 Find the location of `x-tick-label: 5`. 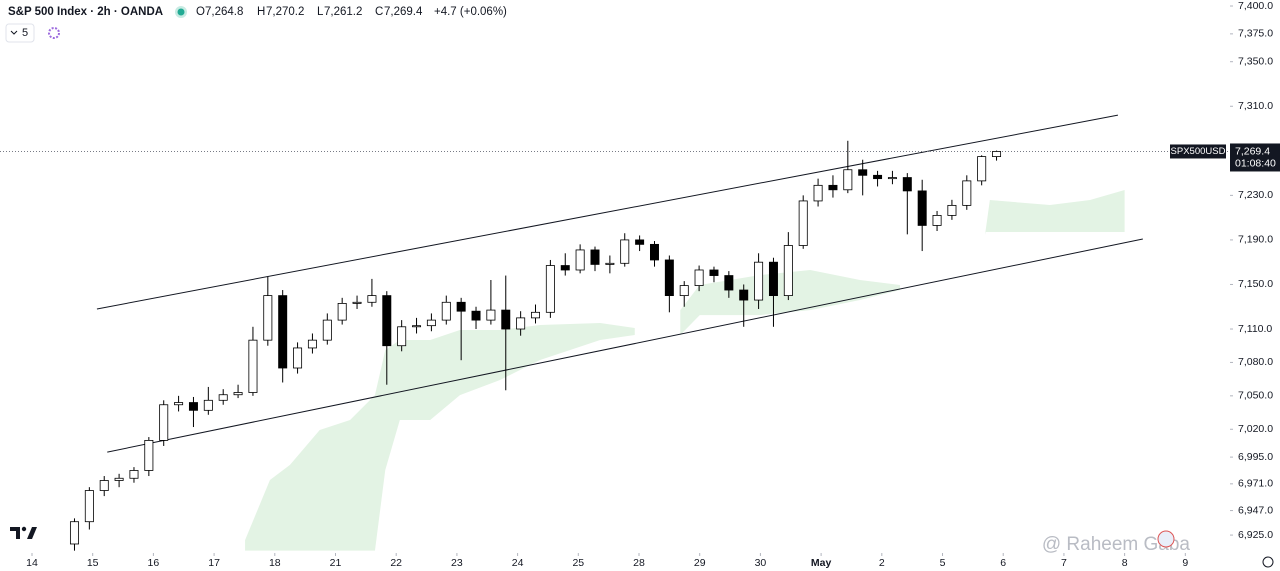

x-tick-label: 5 is located at coordinates (943, 563).